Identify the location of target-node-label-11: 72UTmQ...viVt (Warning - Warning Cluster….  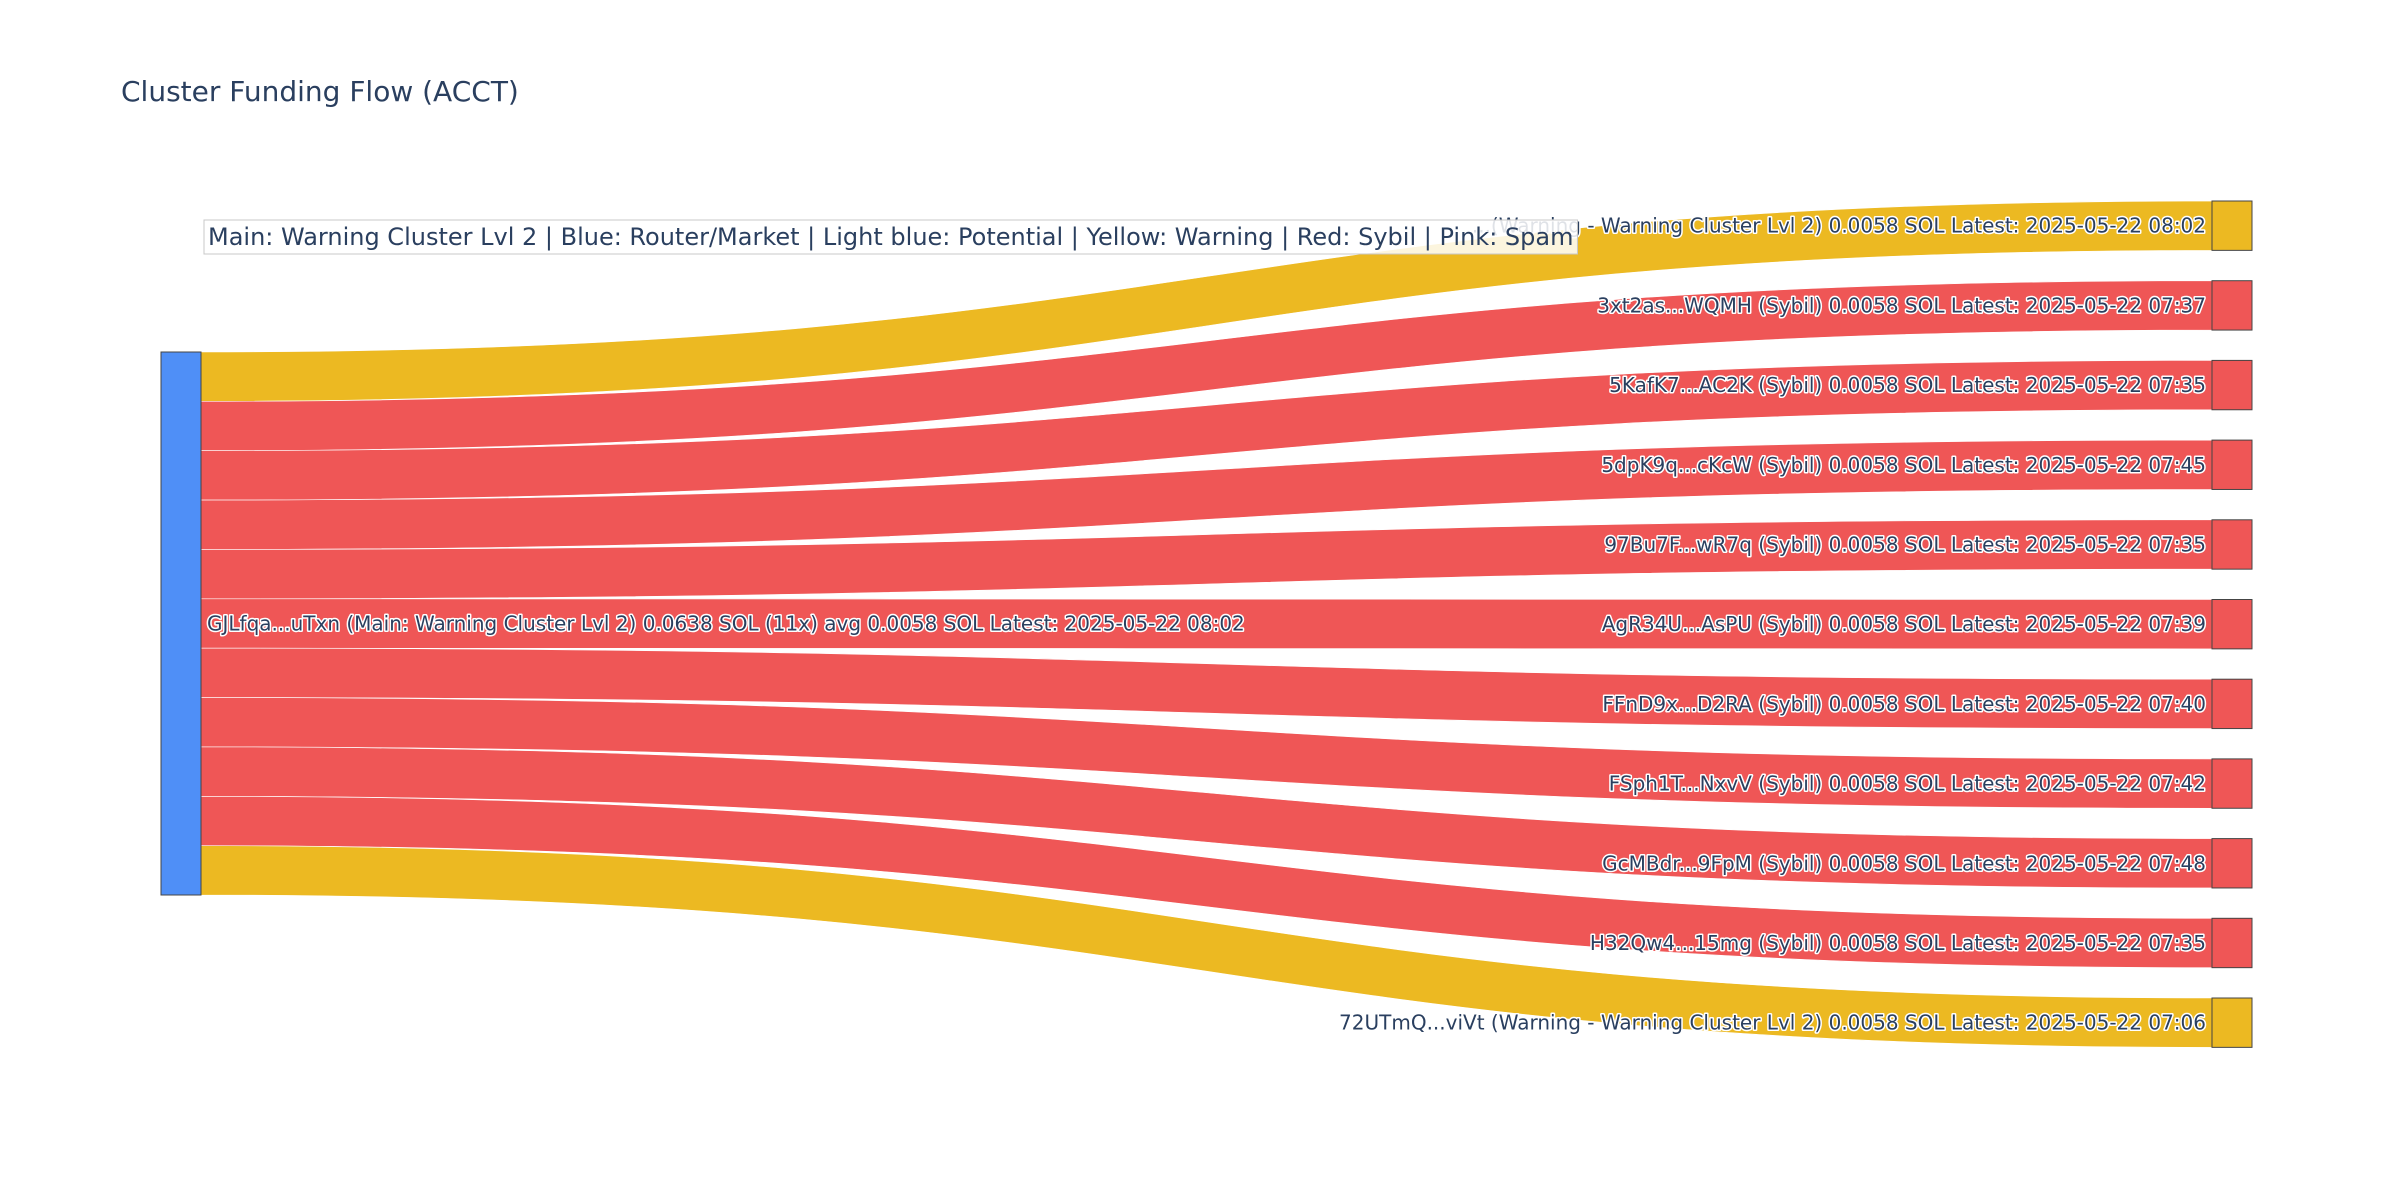
(1772, 1023).